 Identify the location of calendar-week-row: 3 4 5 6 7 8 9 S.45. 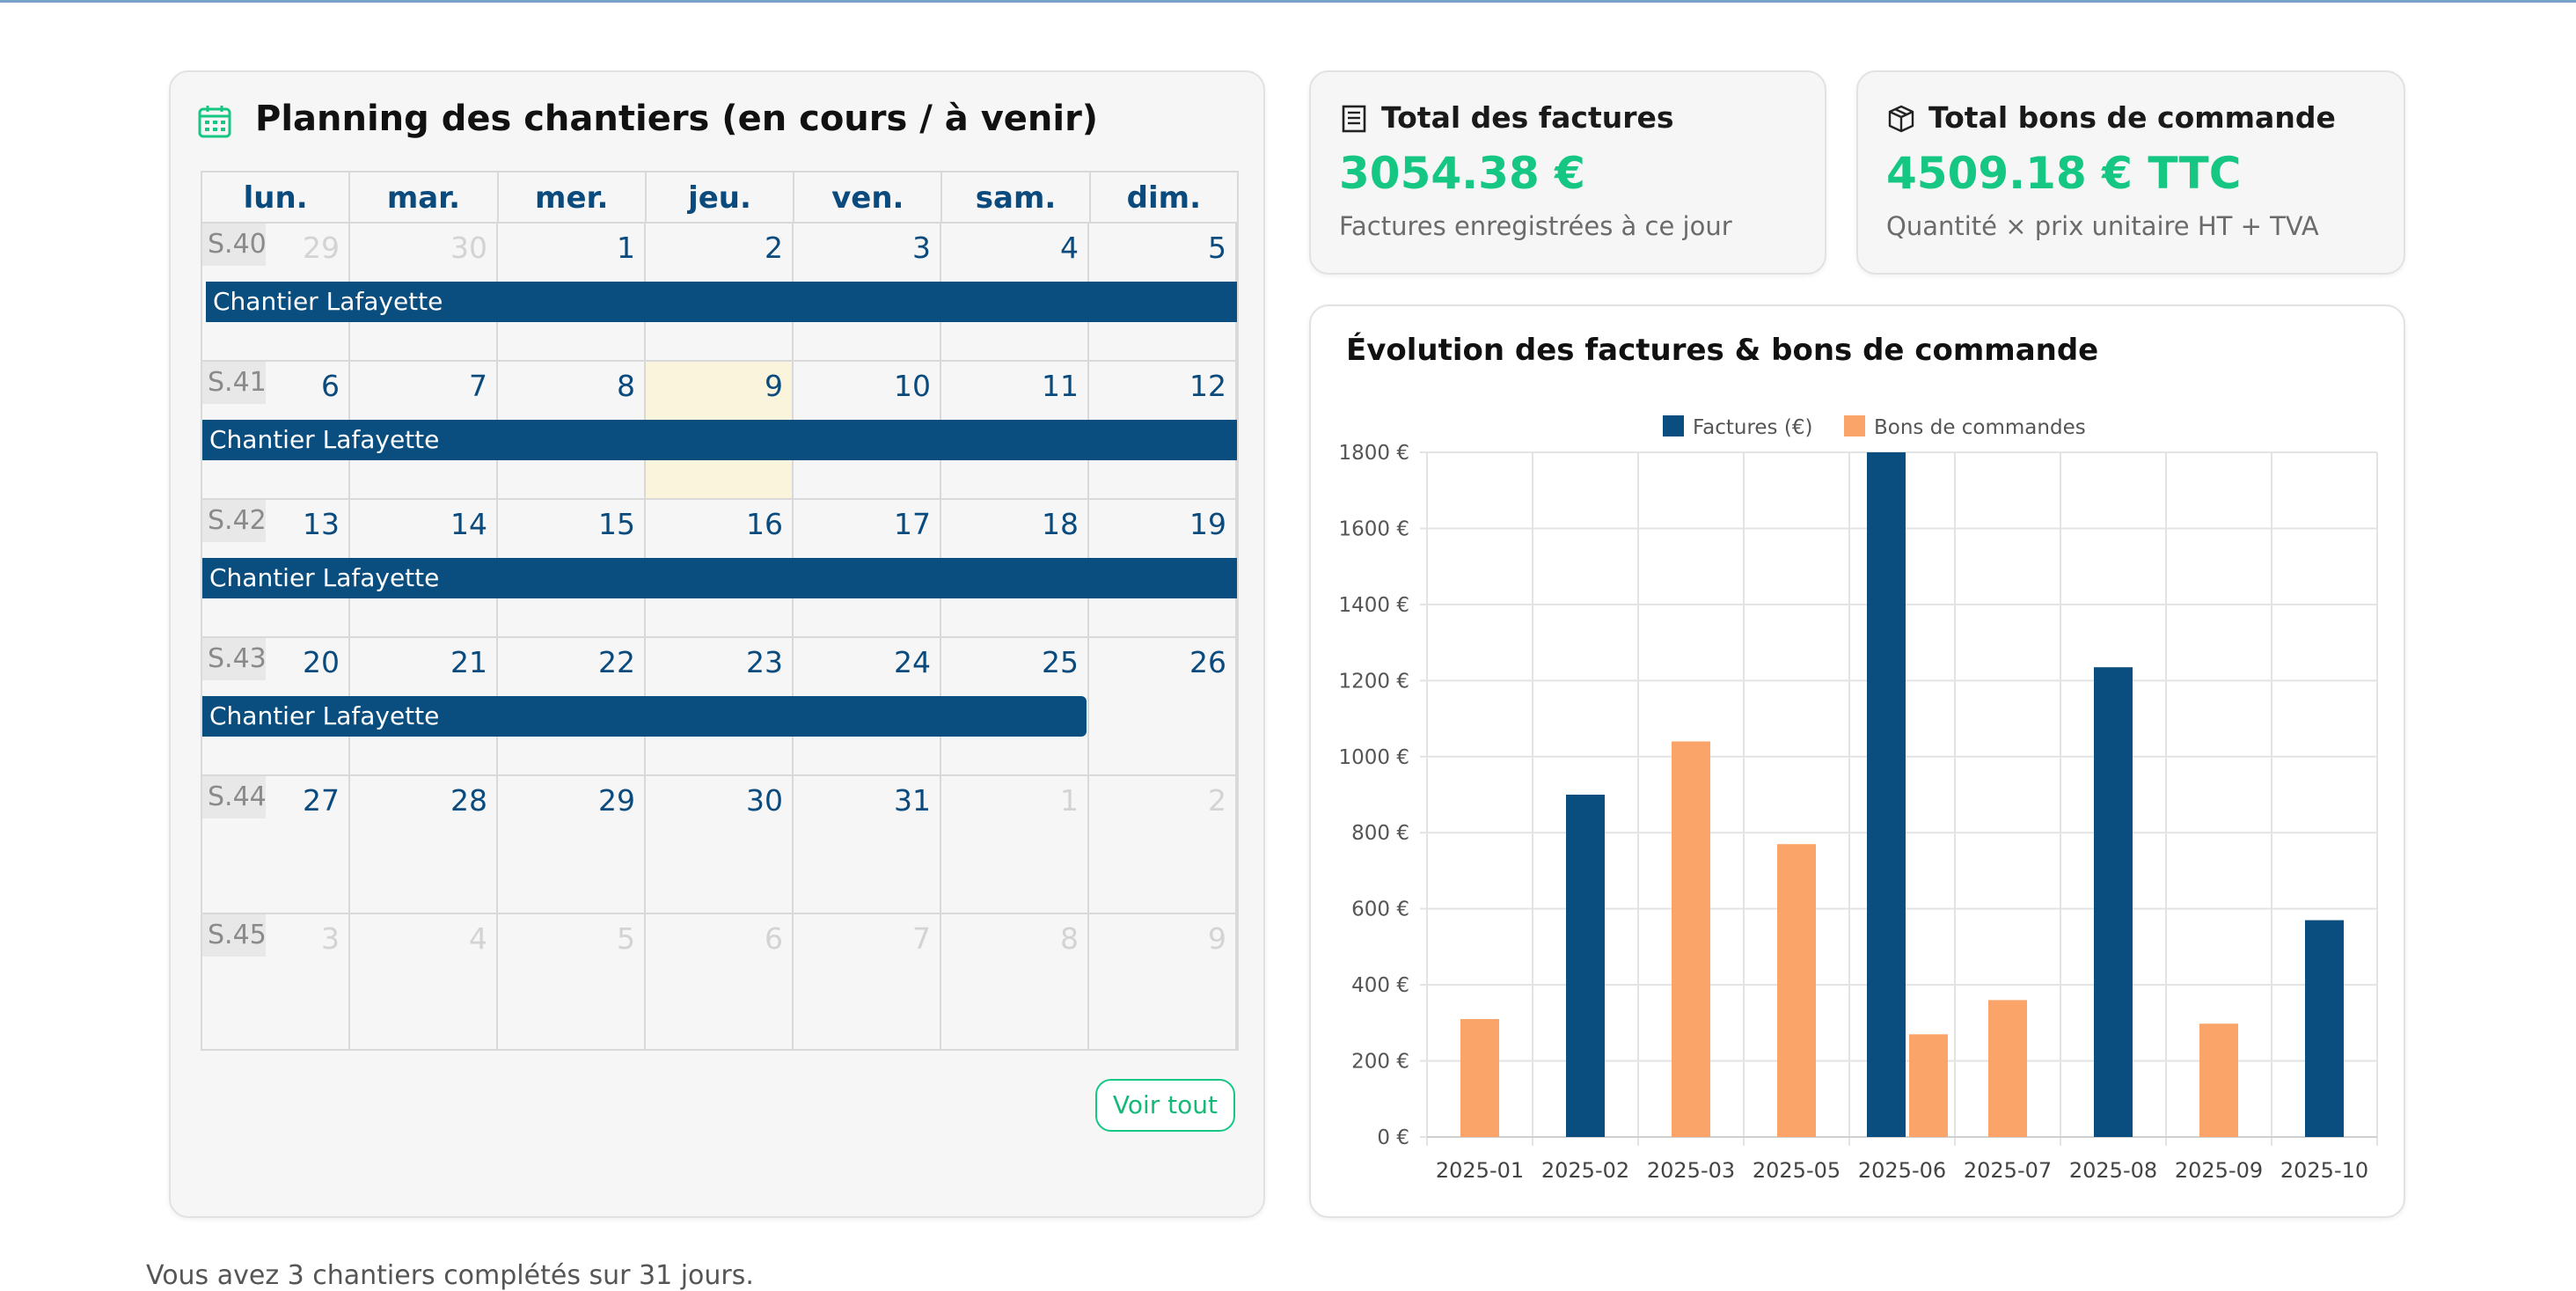
(720, 982).